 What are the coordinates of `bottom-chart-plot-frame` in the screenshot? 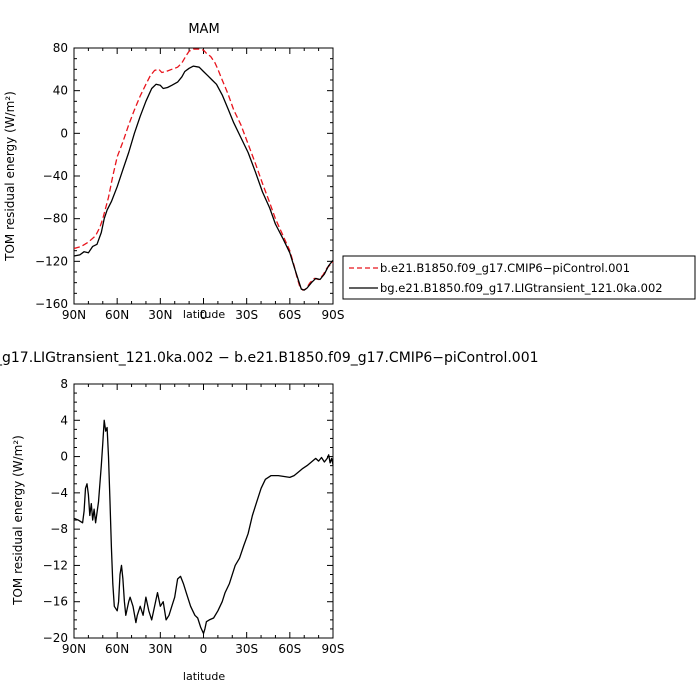 It's located at (203, 511).